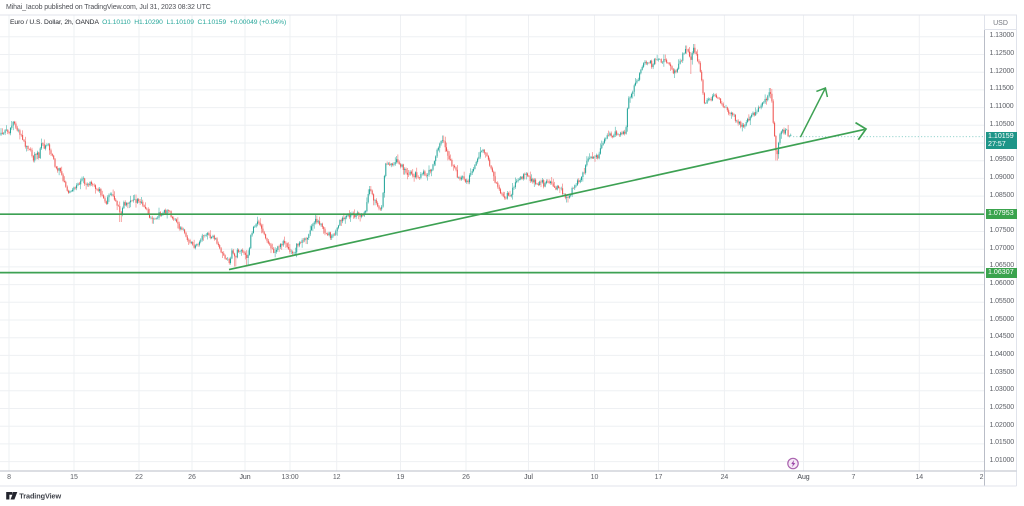 The width and height of the screenshot is (1024, 506). I want to click on svg-text: USD, so click(1000, 23).